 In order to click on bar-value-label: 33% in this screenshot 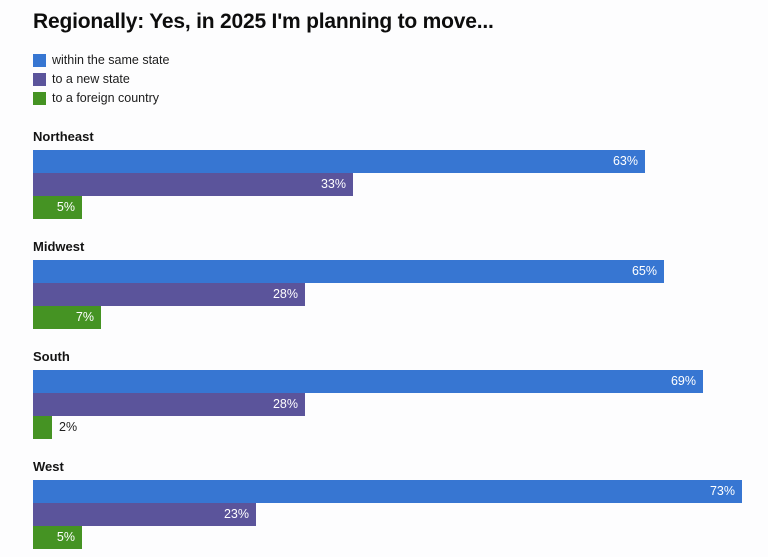, I will do `click(333, 184)`.